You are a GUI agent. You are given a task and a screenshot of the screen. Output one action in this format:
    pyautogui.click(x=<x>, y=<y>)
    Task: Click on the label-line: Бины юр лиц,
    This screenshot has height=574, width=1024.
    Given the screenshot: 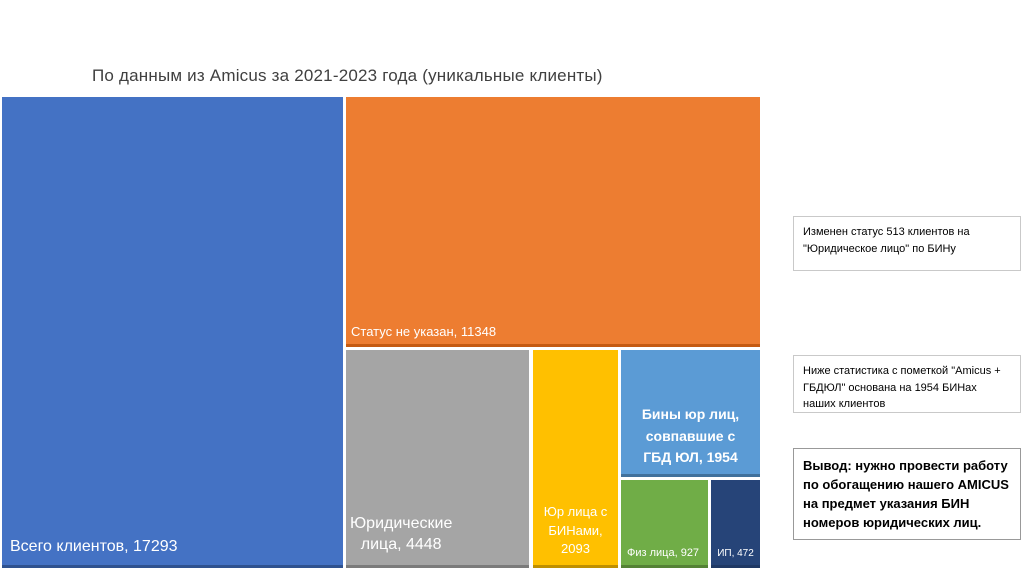 What is the action you would take?
    pyautogui.click(x=690, y=413)
    